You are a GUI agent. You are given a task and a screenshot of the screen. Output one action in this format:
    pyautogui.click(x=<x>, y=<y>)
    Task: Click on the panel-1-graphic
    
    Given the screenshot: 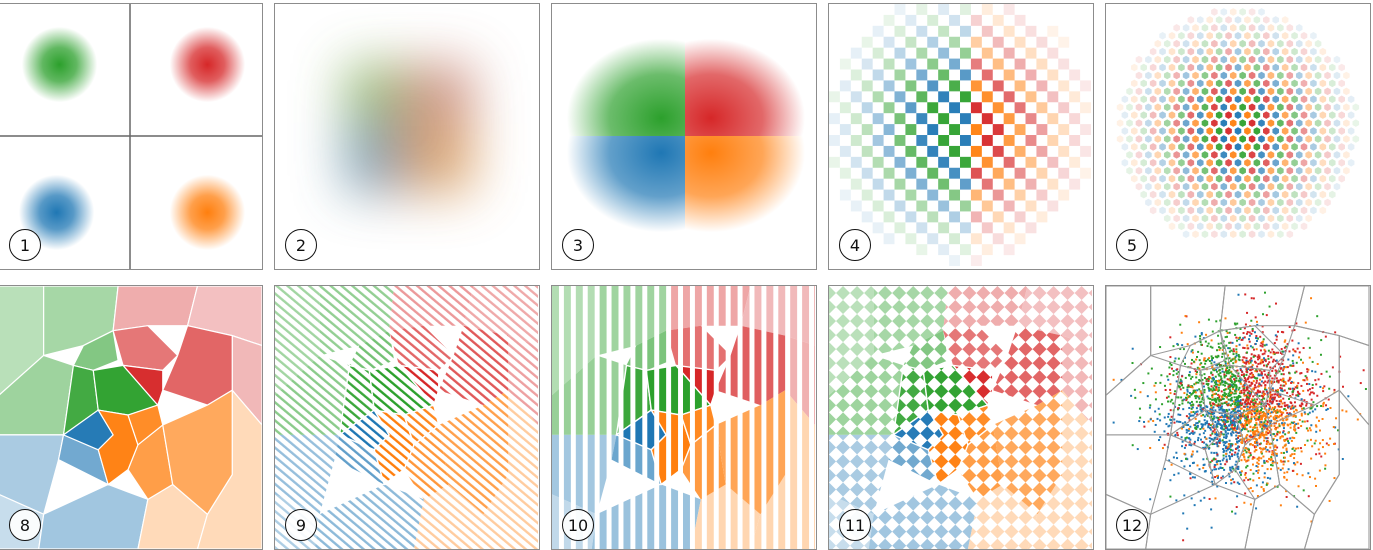 What is the action you would take?
    pyautogui.click(x=131, y=136)
    